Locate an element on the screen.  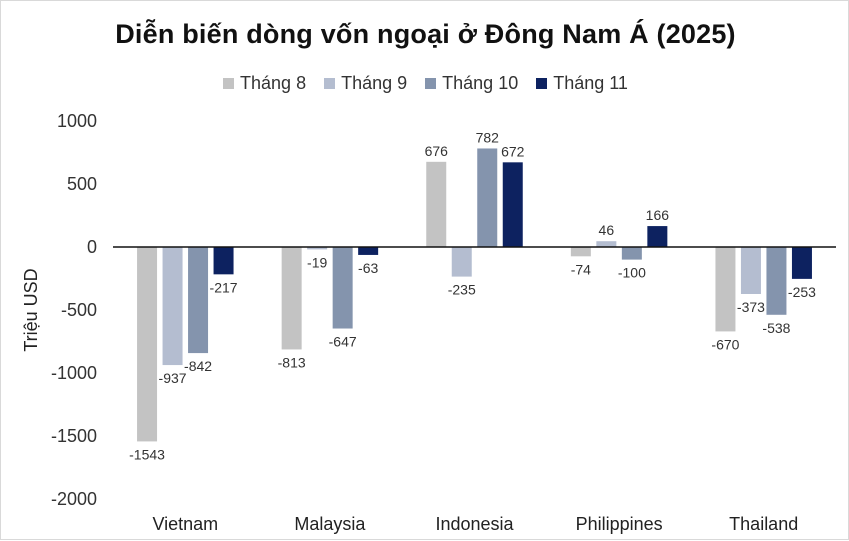
data-label: 782 is located at coordinates (488, 137).